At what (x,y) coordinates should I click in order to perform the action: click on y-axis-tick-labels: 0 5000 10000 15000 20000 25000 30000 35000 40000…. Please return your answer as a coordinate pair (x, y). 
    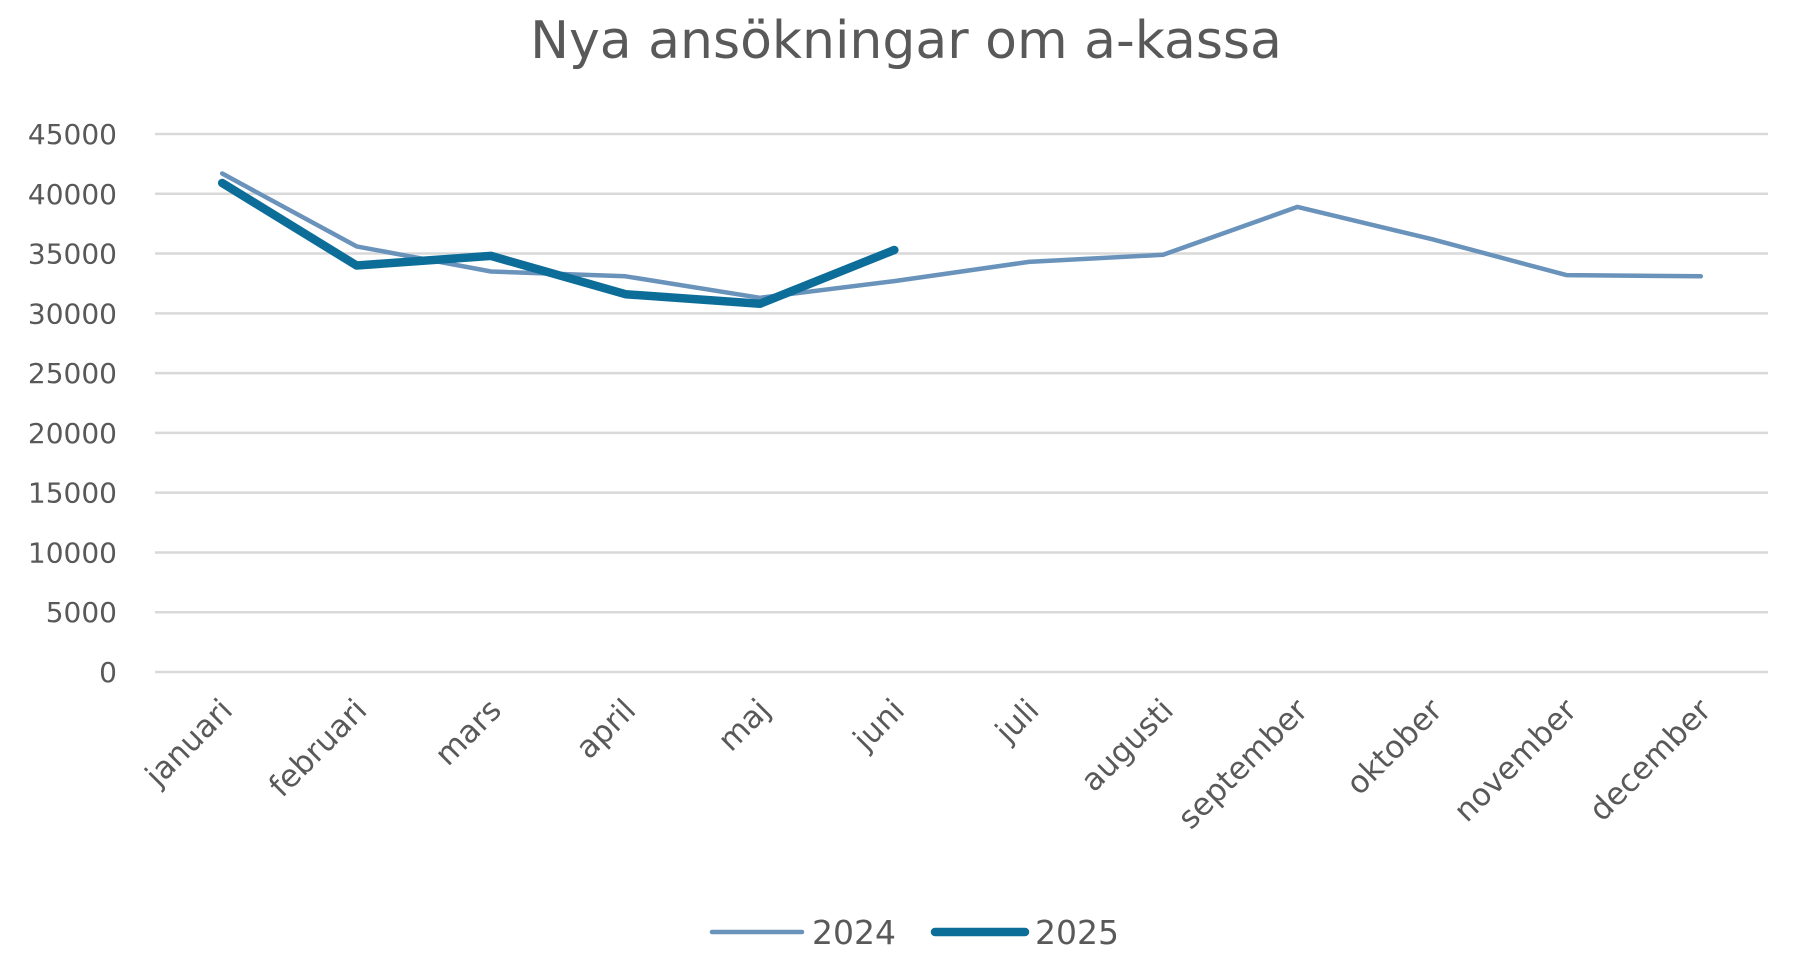
    Looking at the image, I should click on (72, 403).